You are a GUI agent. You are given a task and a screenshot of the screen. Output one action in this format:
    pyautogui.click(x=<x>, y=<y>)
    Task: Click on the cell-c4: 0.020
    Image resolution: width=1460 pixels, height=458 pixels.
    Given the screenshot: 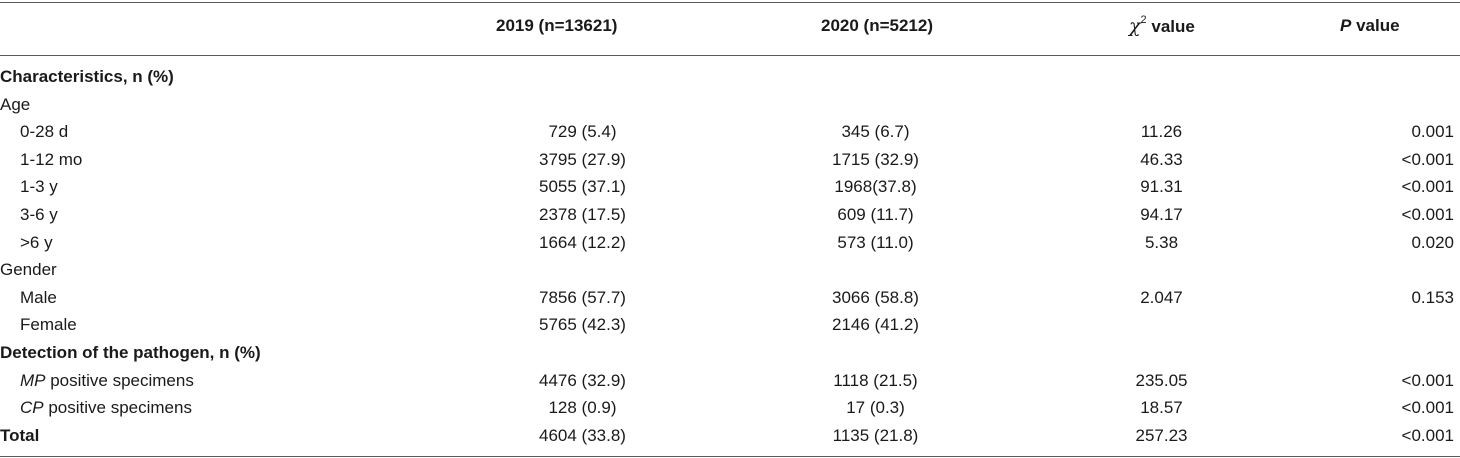 What is the action you would take?
    pyautogui.click(x=1432, y=242)
    